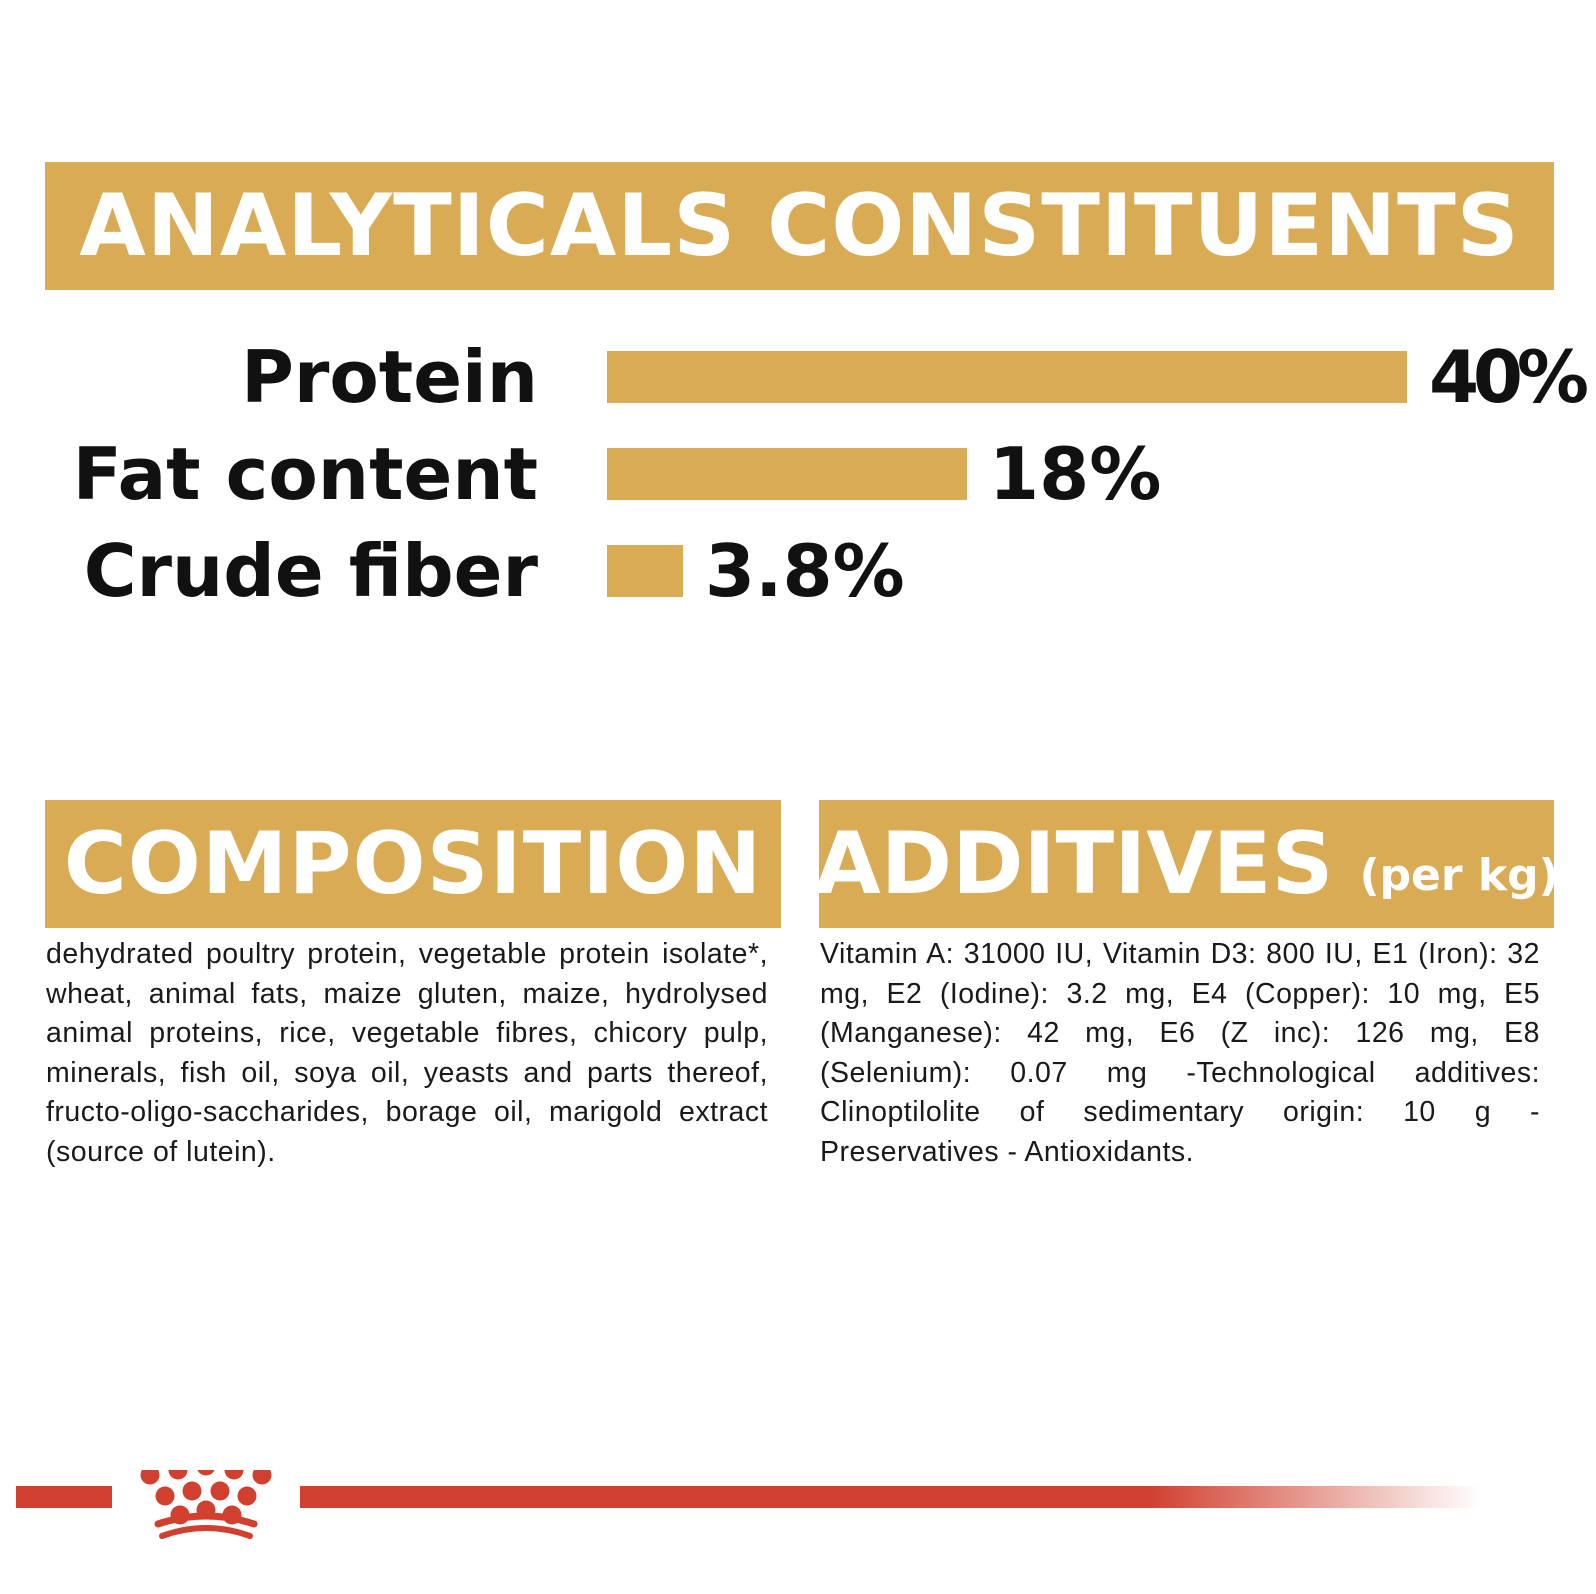 The width and height of the screenshot is (1596, 1594). I want to click on footer-brand-bar, so click(748, 1504).